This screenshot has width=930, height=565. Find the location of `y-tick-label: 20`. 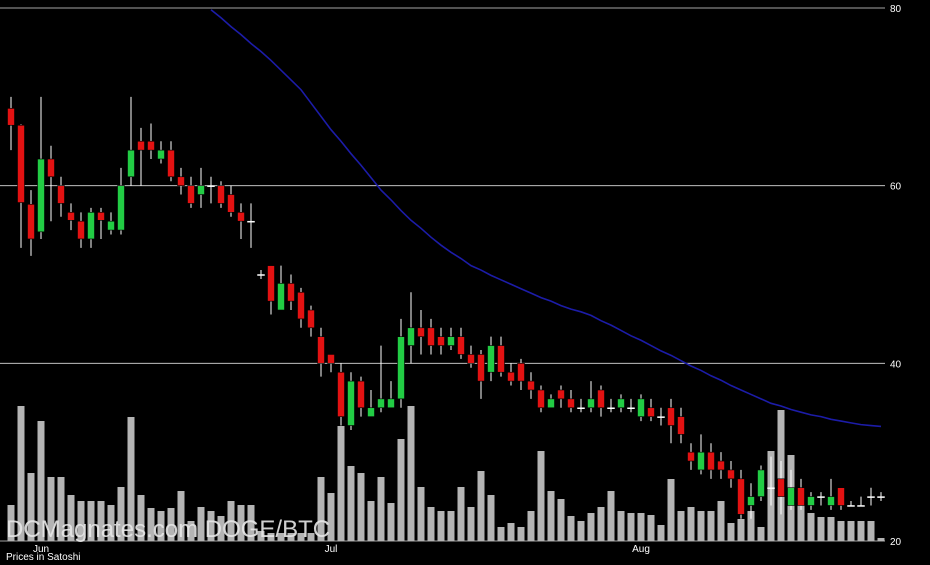

y-tick-label: 20 is located at coordinates (896, 542).